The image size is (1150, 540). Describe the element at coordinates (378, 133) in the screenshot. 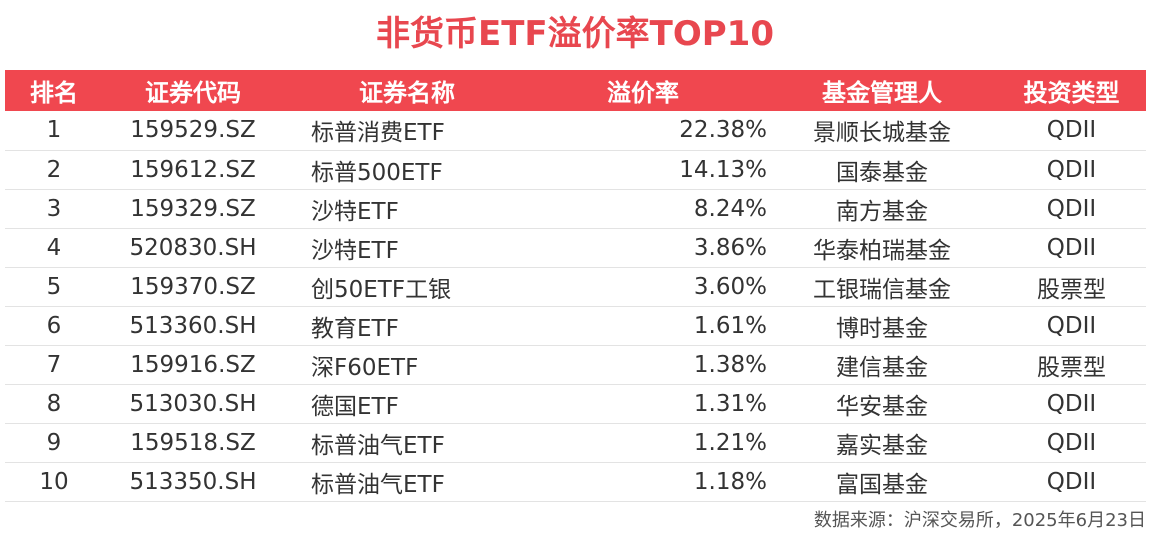

I see `cell-name: 标普消费ETF` at that location.